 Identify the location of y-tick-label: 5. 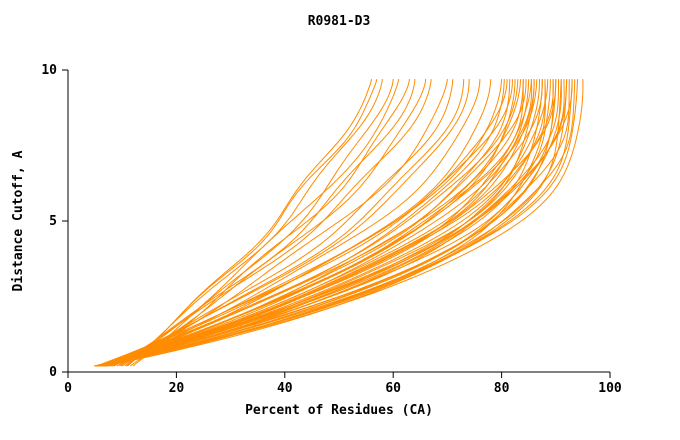
(53, 221).